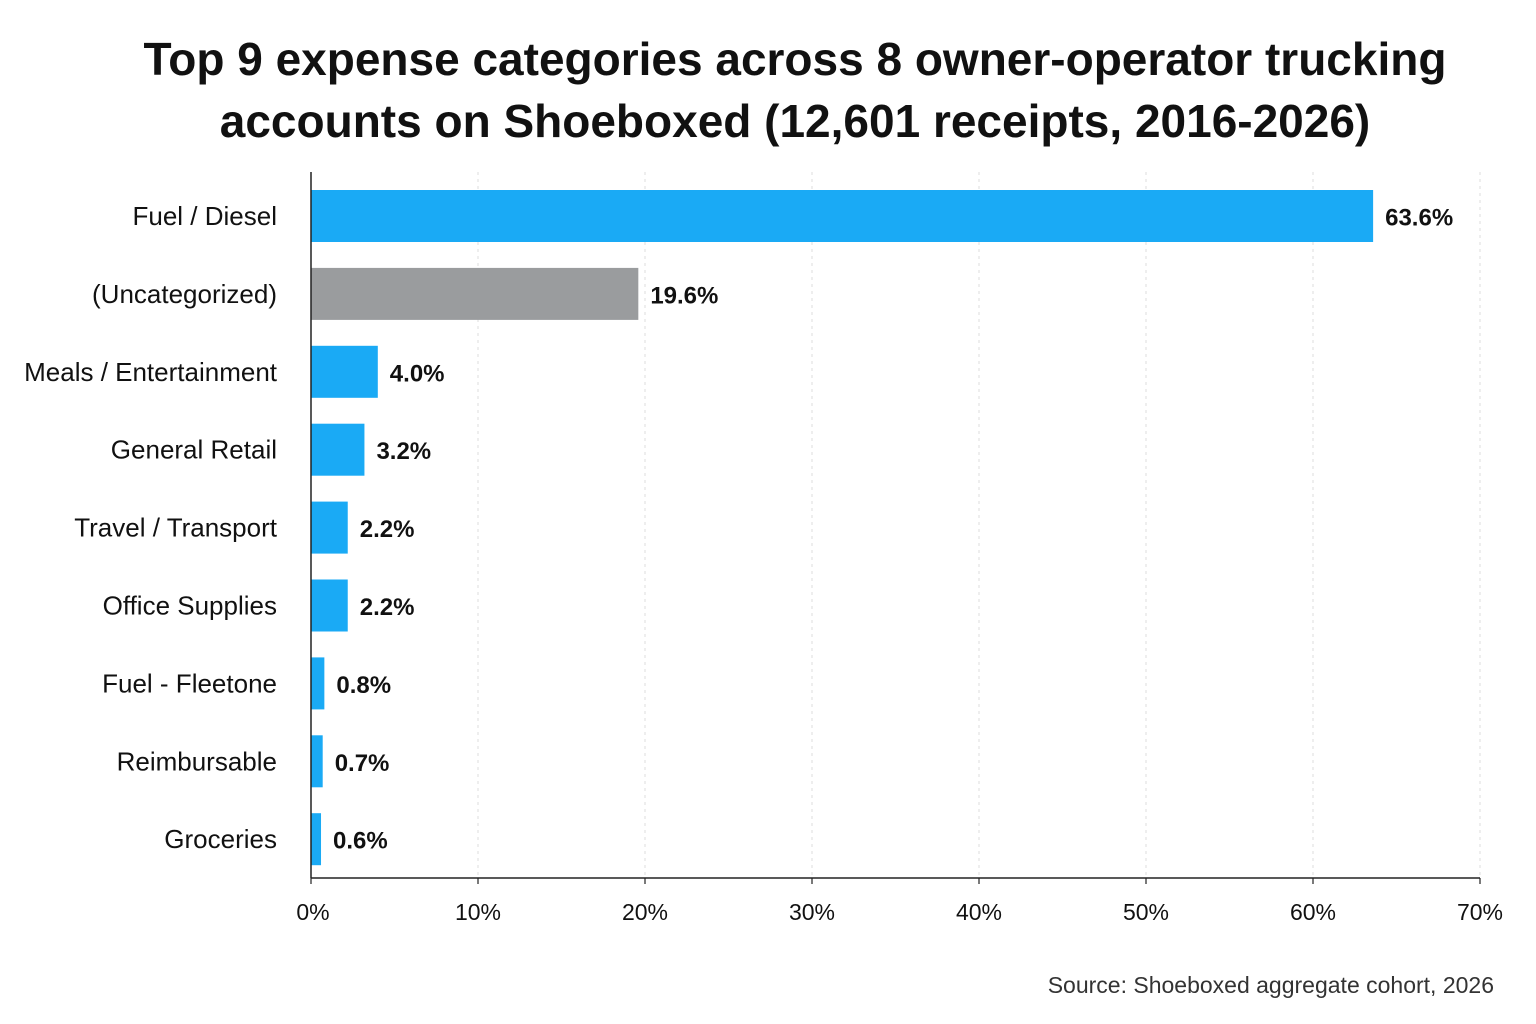 The image size is (1536, 1024). What do you see at coordinates (220, 839) in the screenshot?
I see `category-label-groceries: Groceries` at bounding box center [220, 839].